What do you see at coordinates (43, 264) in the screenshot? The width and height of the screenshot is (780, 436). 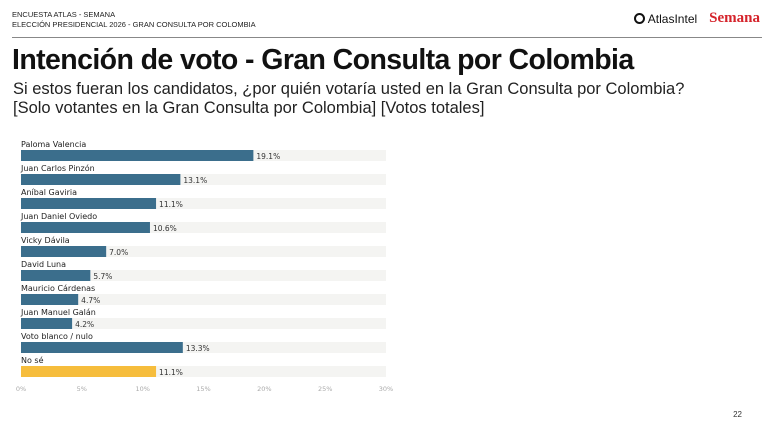 I see `category-label: David Luna` at bounding box center [43, 264].